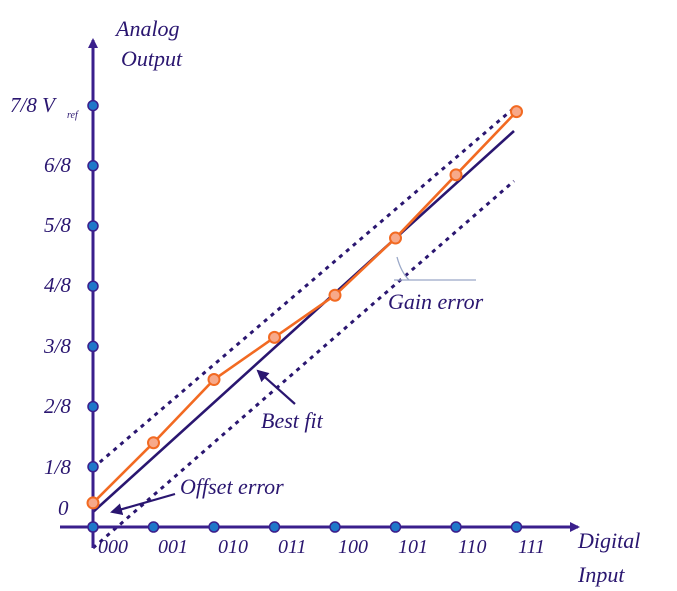  What do you see at coordinates (63, 508) in the screenshot?
I see `y-tick-label-0: 0` at bounding box center [63, 508].